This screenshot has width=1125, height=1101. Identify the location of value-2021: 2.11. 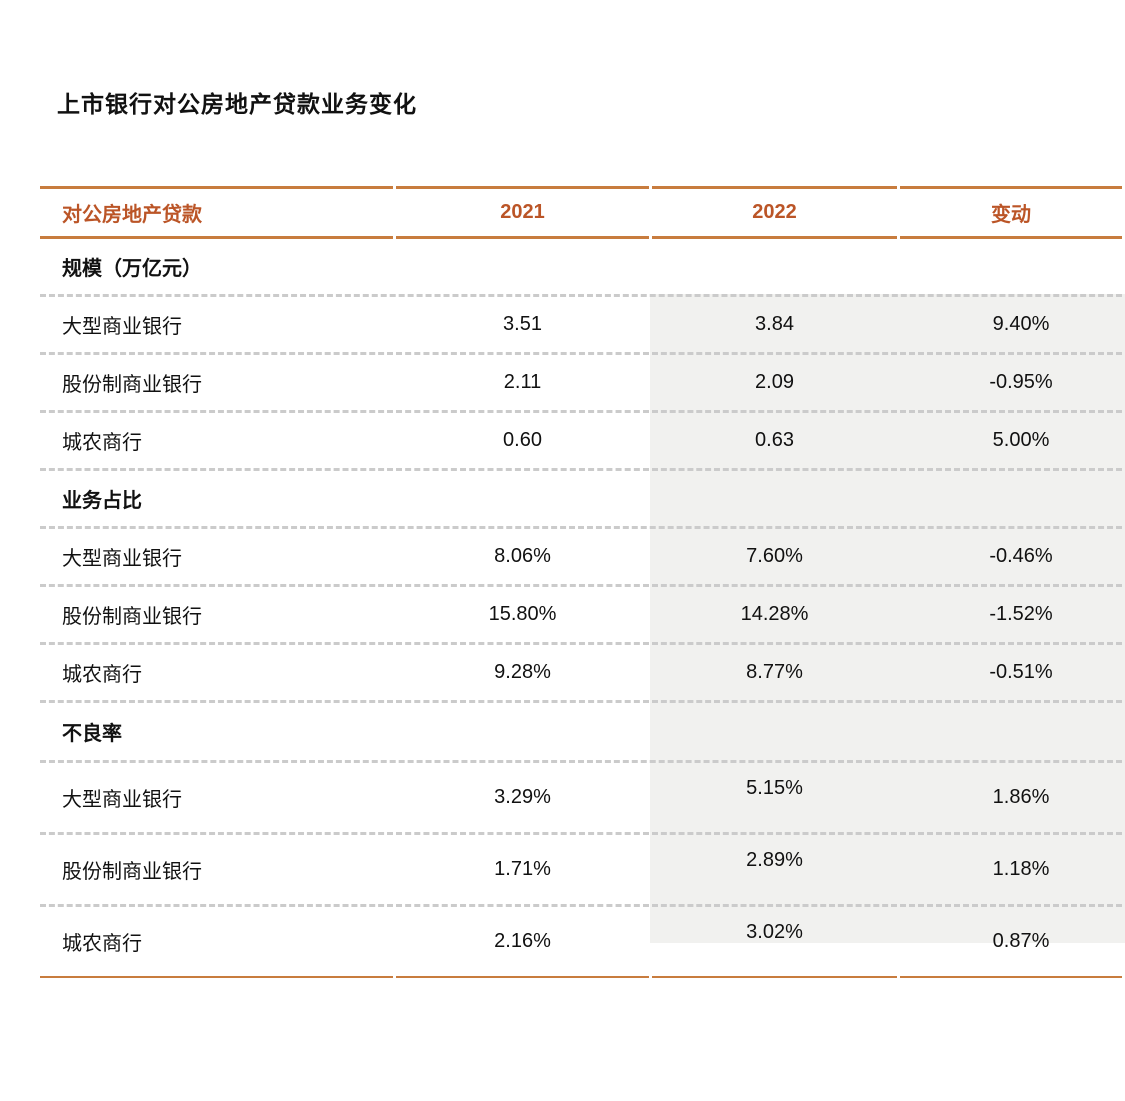
(522, 384).